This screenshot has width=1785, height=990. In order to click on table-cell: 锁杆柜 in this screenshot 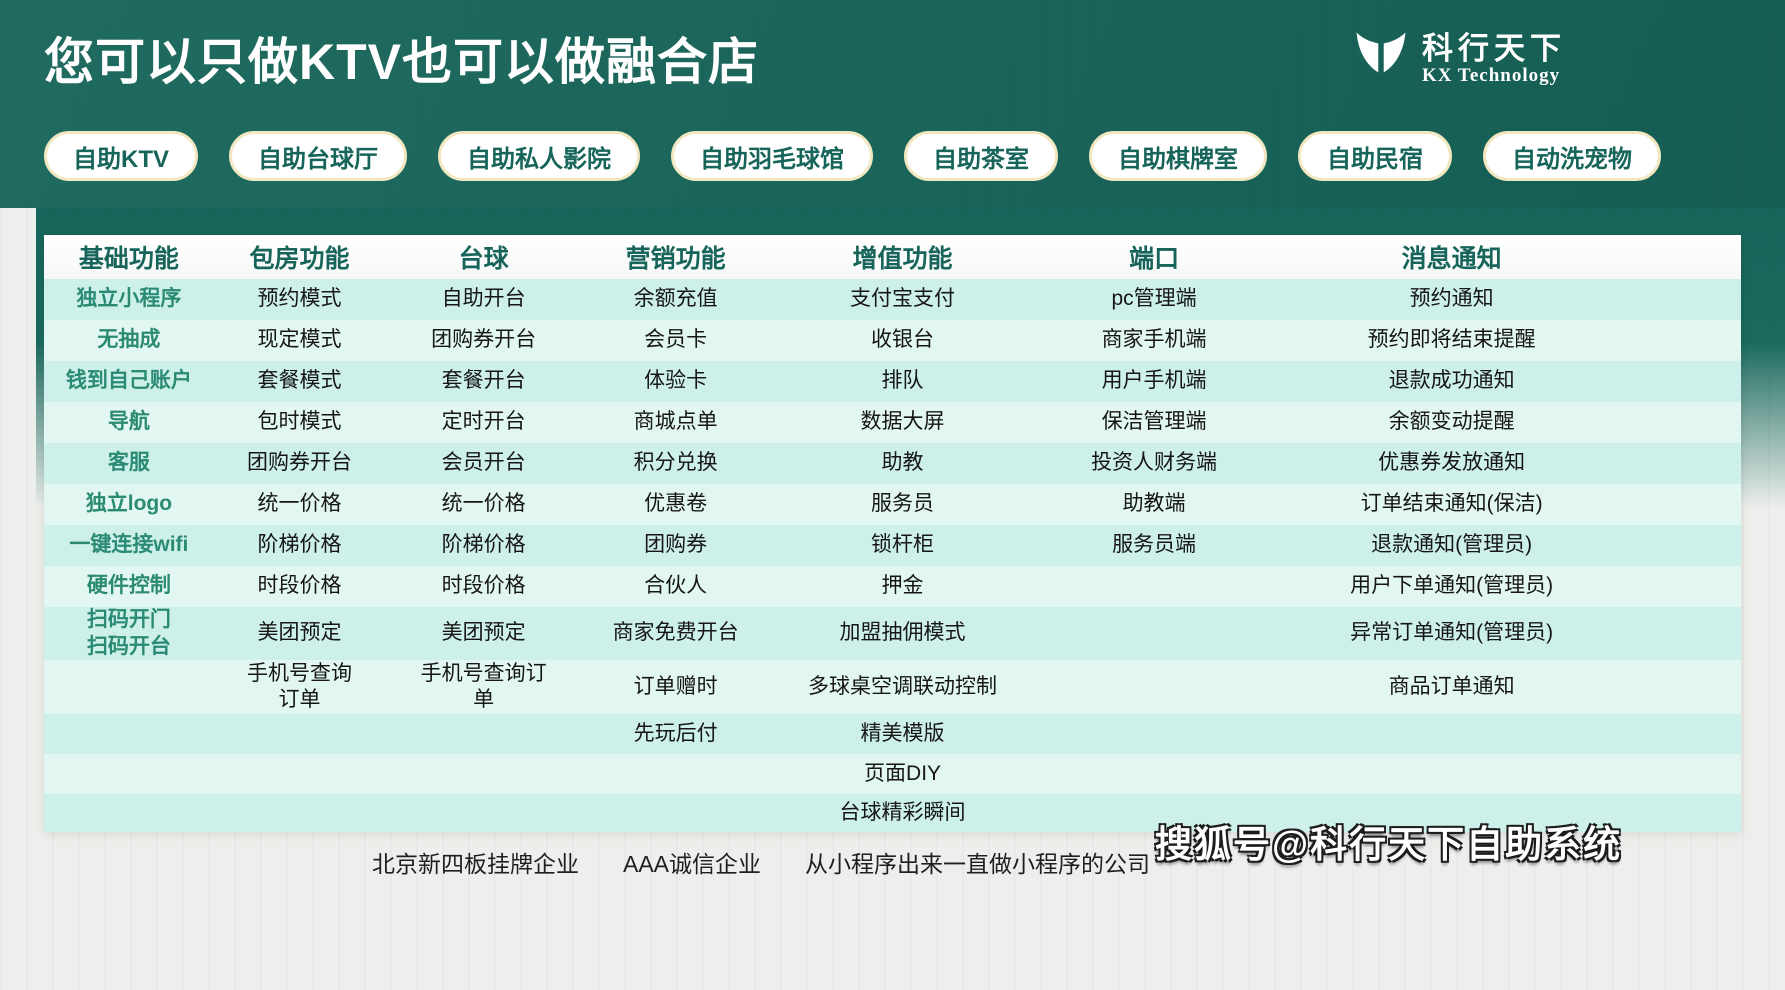, I will do `click(903, 545)`.